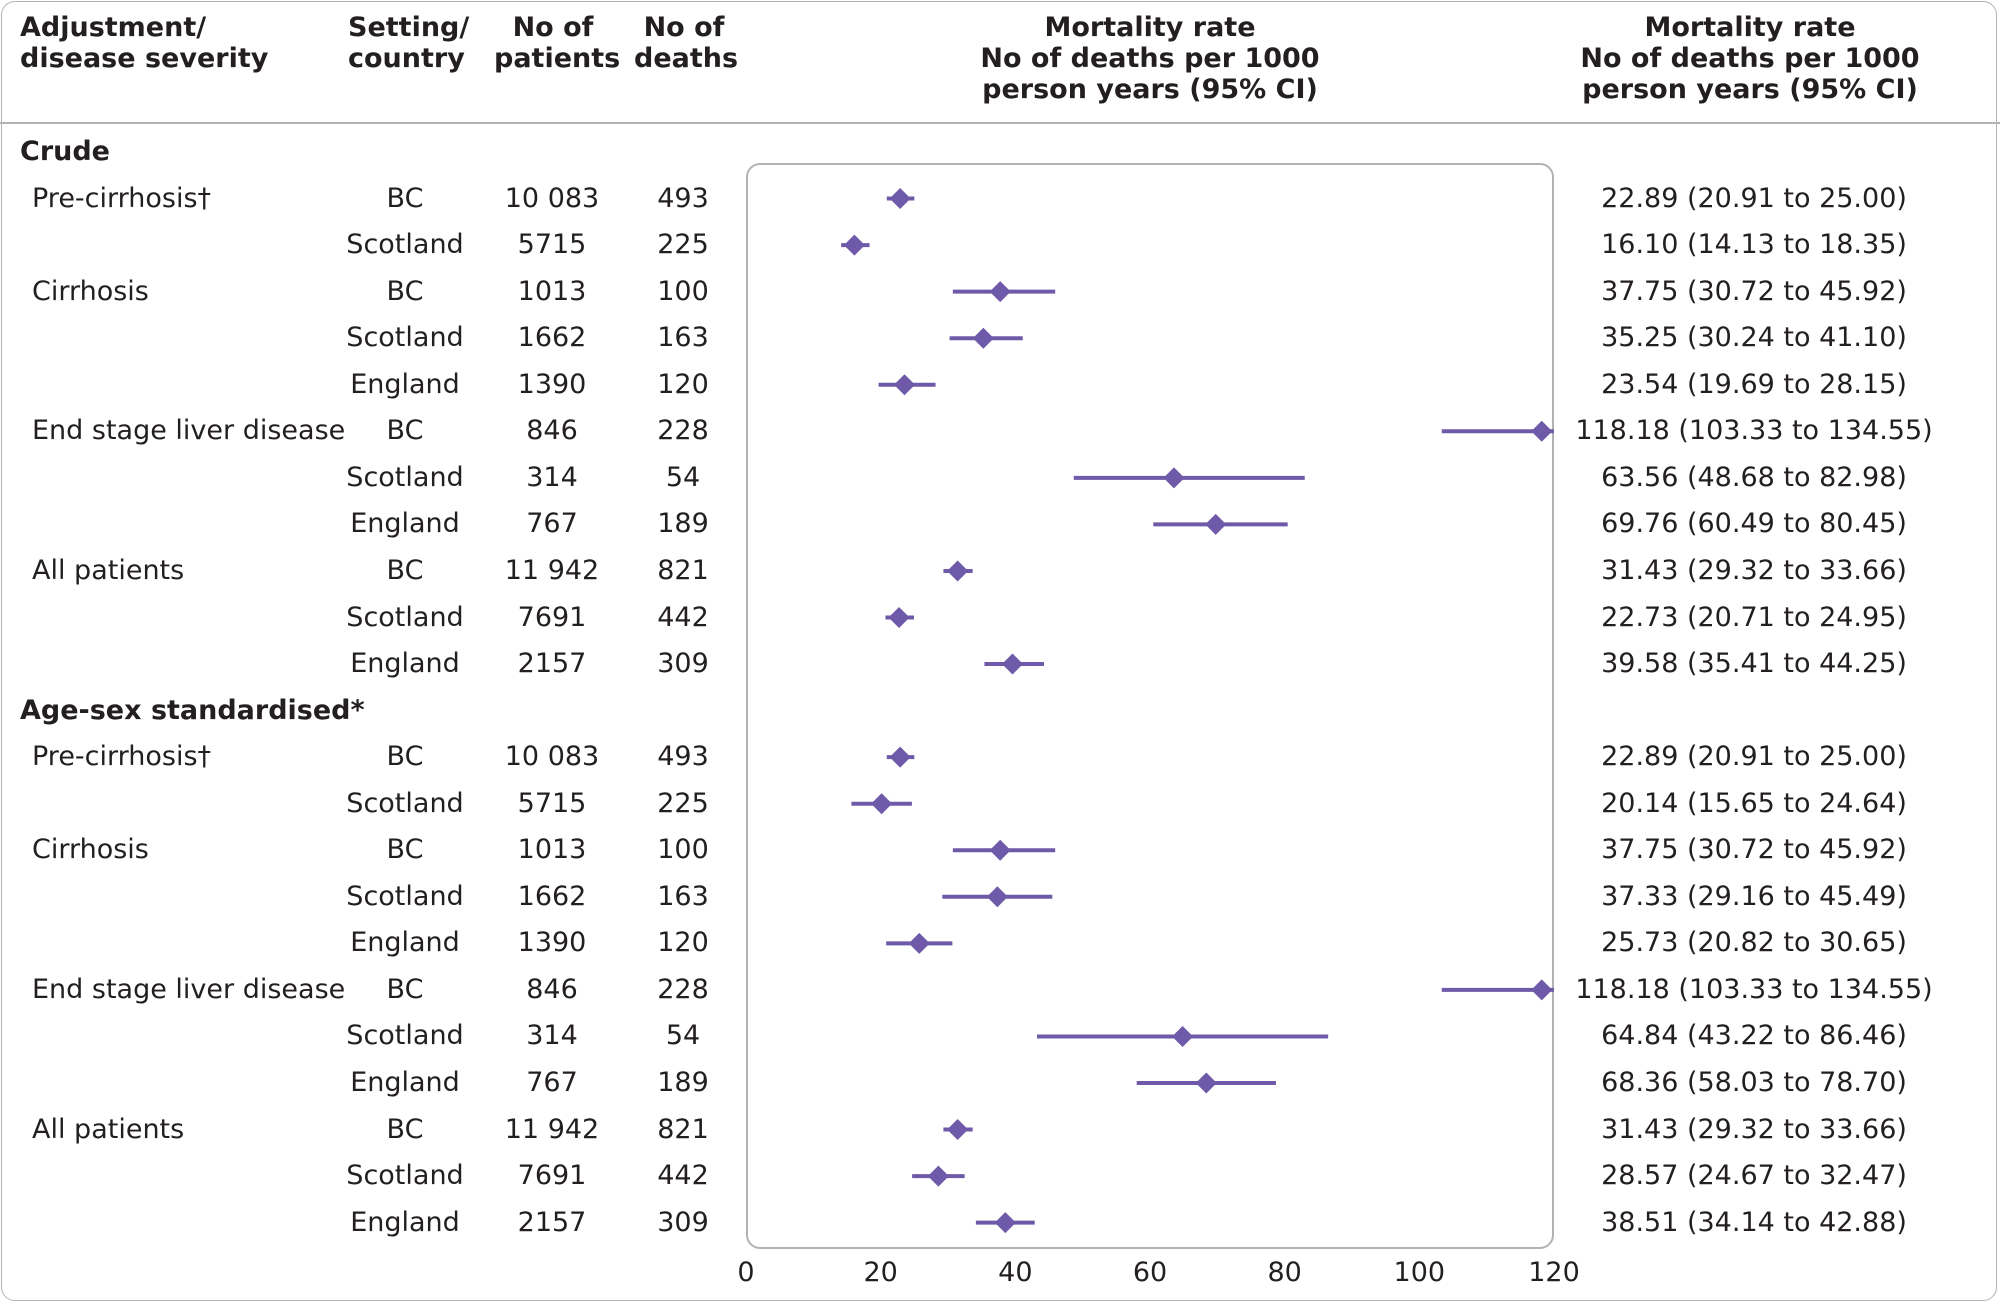  I want to click on x-tick-label: 80, so click(1284, 1272).